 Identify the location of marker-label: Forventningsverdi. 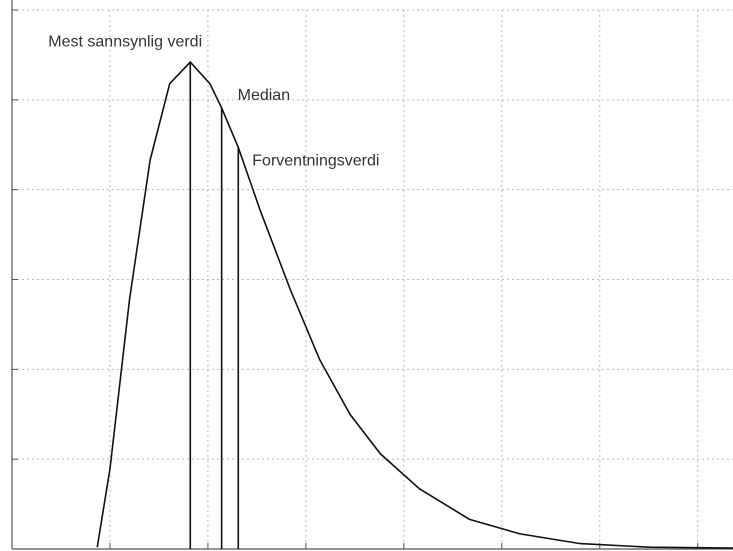
(315, 161).